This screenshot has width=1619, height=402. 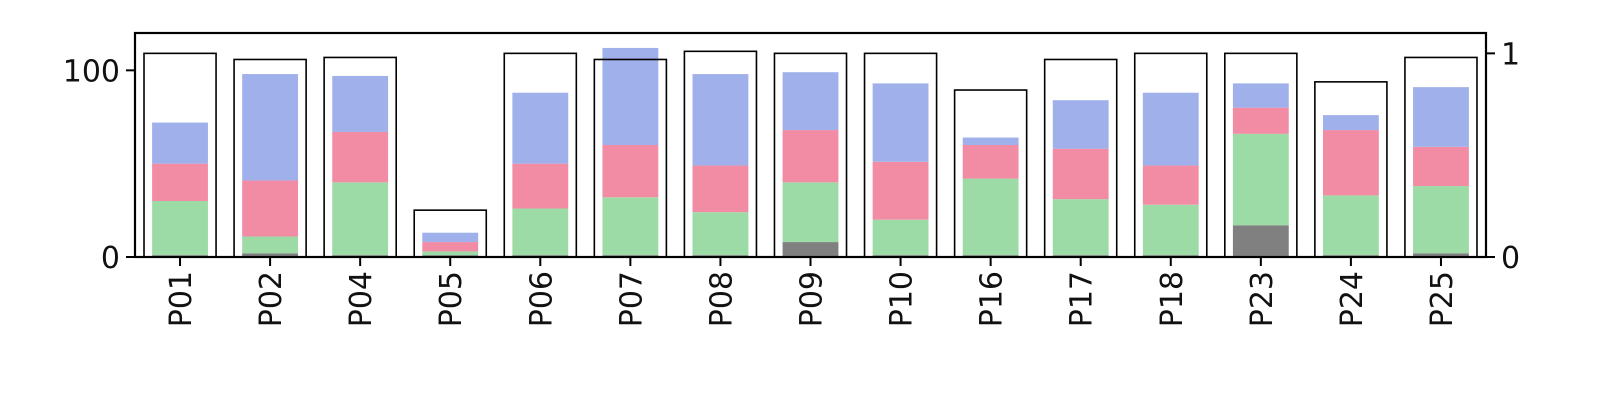 I want to click on y-tick-label-0: 0, so click(x=110, y=258).